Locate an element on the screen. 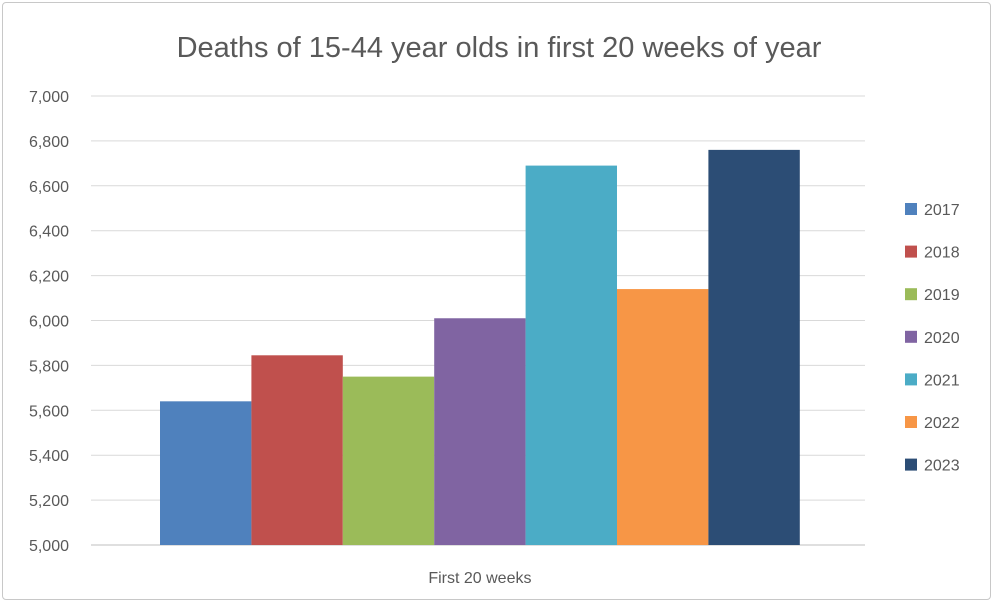 Image resolution: width=995 pixels, height=604 pixels. legend: 2017 2018 2019 2020 2021 2022 2023 is located at coordinates (932, 338).